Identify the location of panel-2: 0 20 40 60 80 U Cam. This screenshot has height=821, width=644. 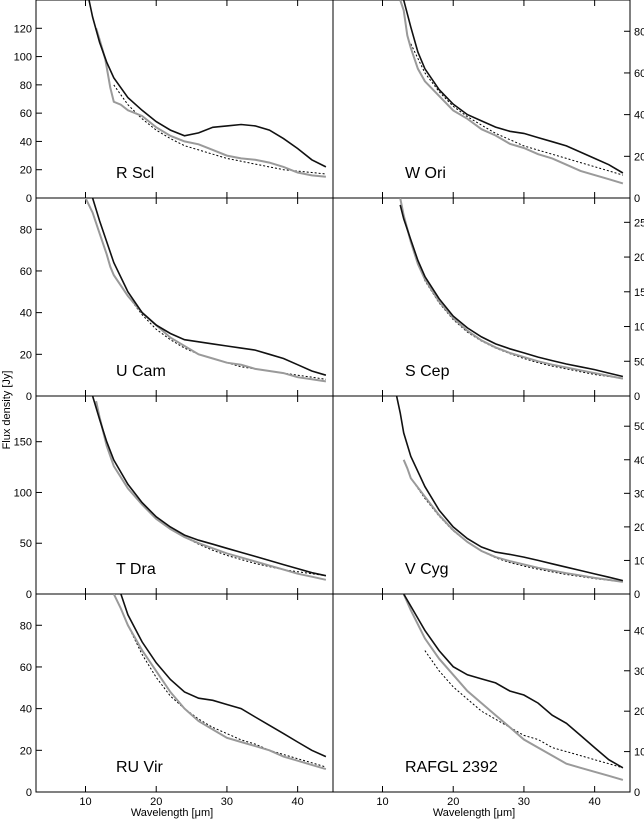
(177, 300).